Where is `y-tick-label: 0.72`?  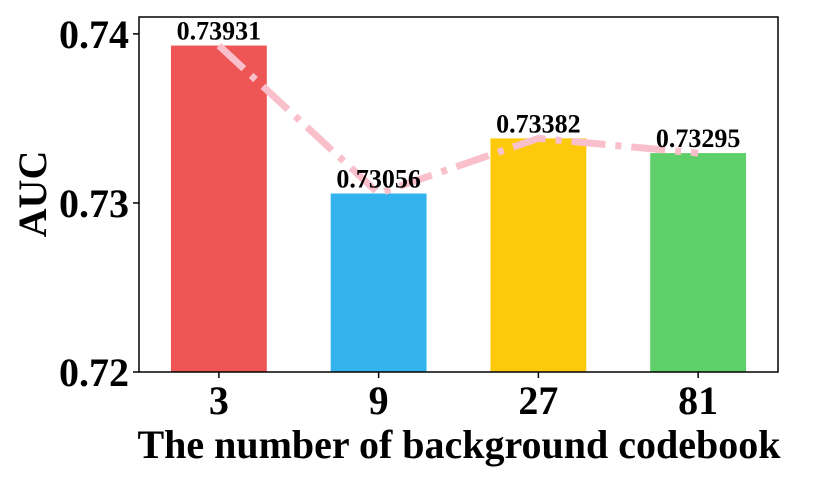
y-tick-label: 0.72 is located at coordinates (94, 372).